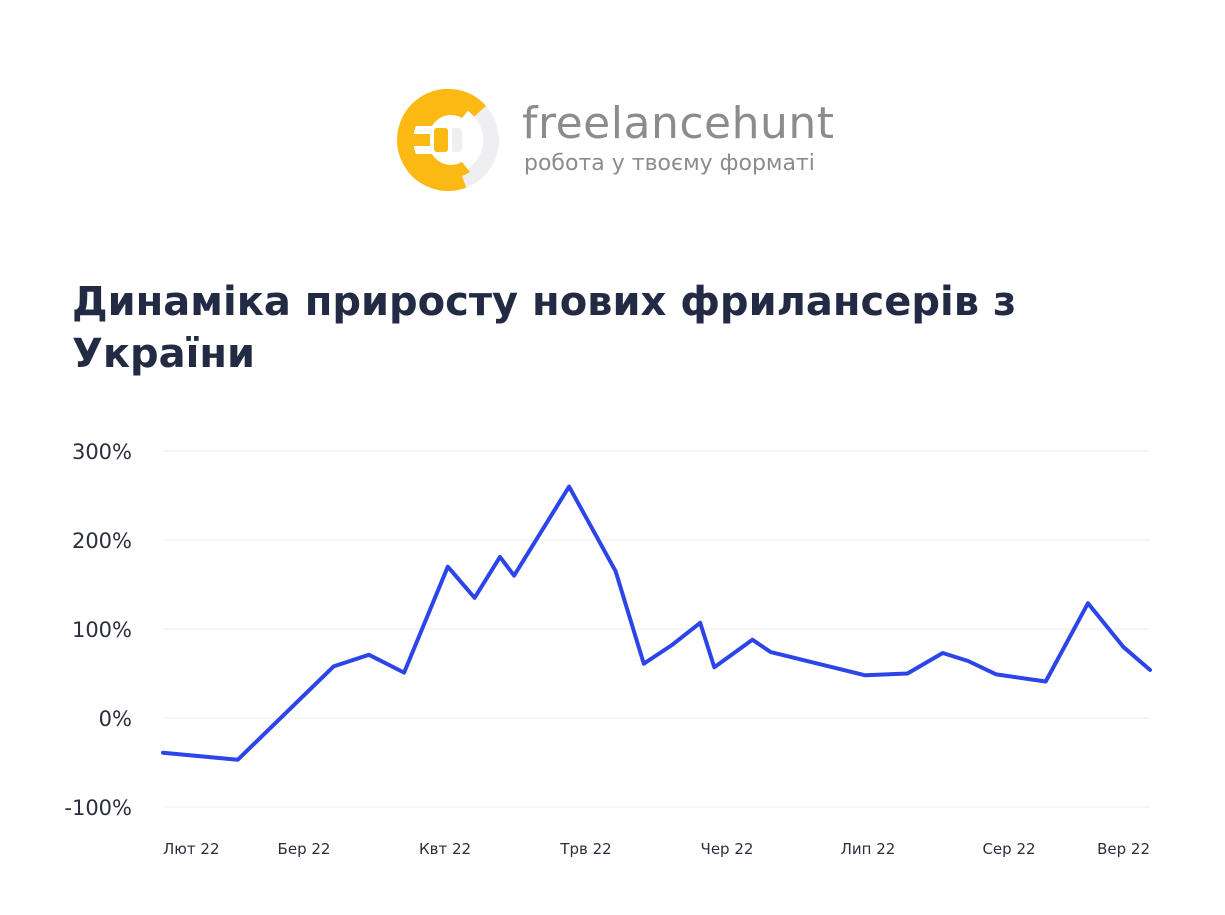 This screenshot has height=915, width=1225. I want to click on y-tick-label: 200%, so click(102, 541).